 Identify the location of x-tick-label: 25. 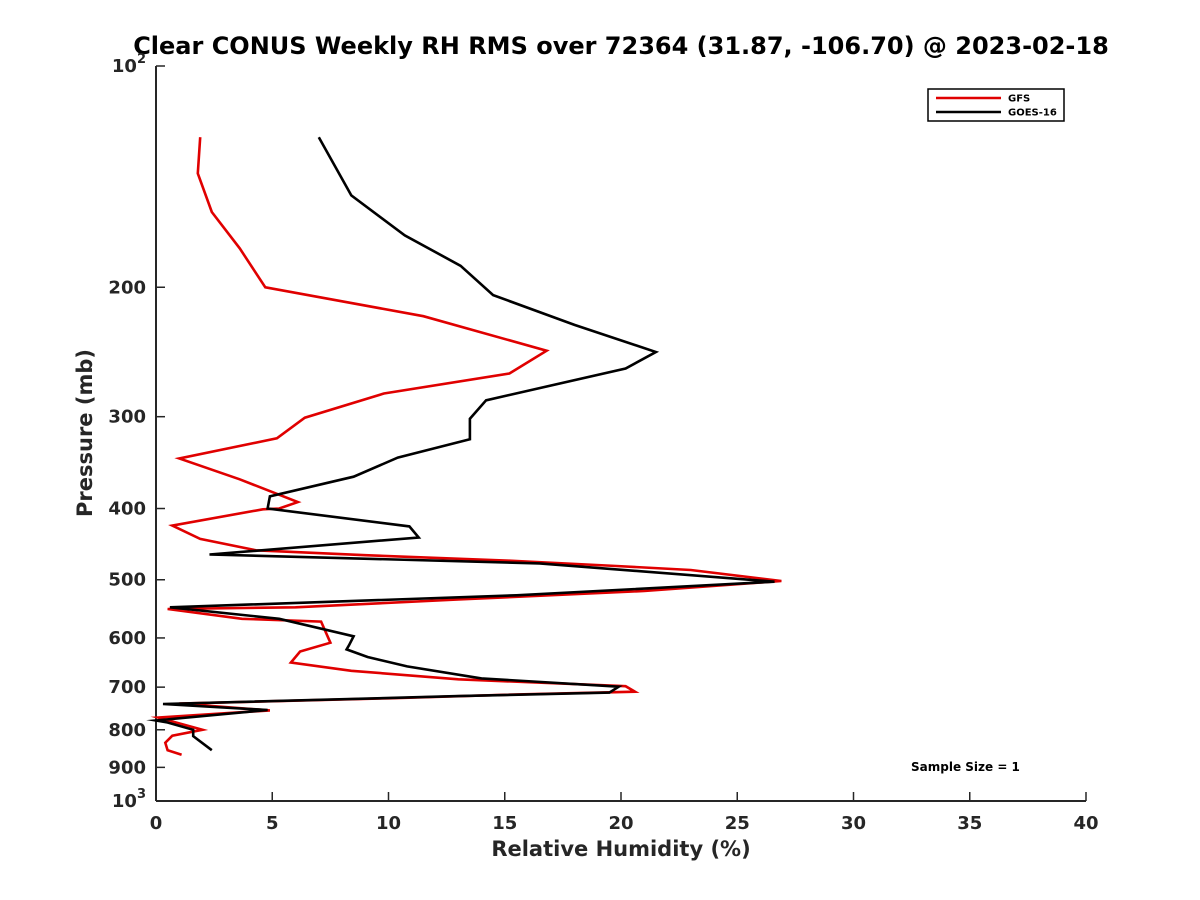
(737, 823).